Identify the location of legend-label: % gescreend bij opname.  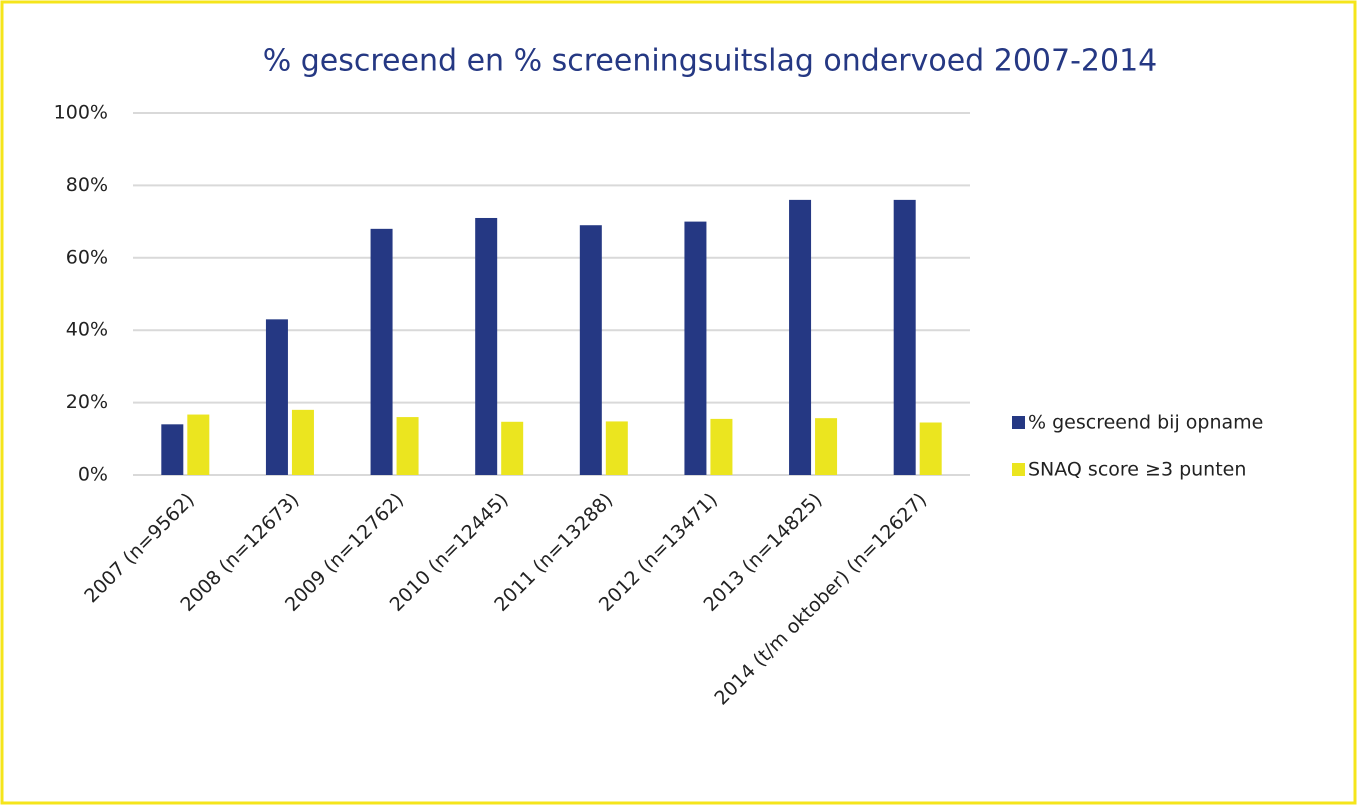
(1145, 423).